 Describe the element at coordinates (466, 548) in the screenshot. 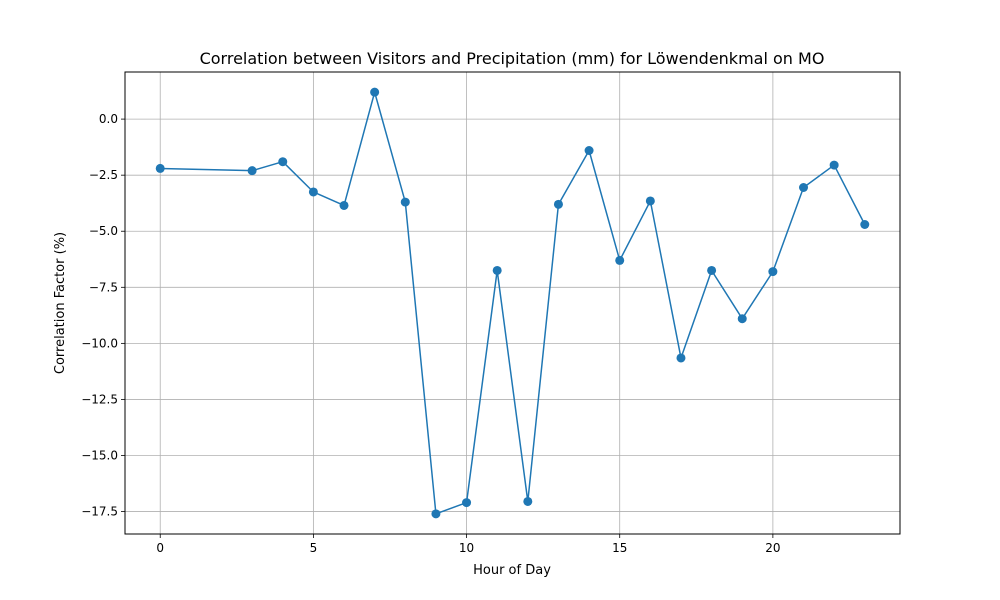

I see `x-tick-label: 10` at that location.